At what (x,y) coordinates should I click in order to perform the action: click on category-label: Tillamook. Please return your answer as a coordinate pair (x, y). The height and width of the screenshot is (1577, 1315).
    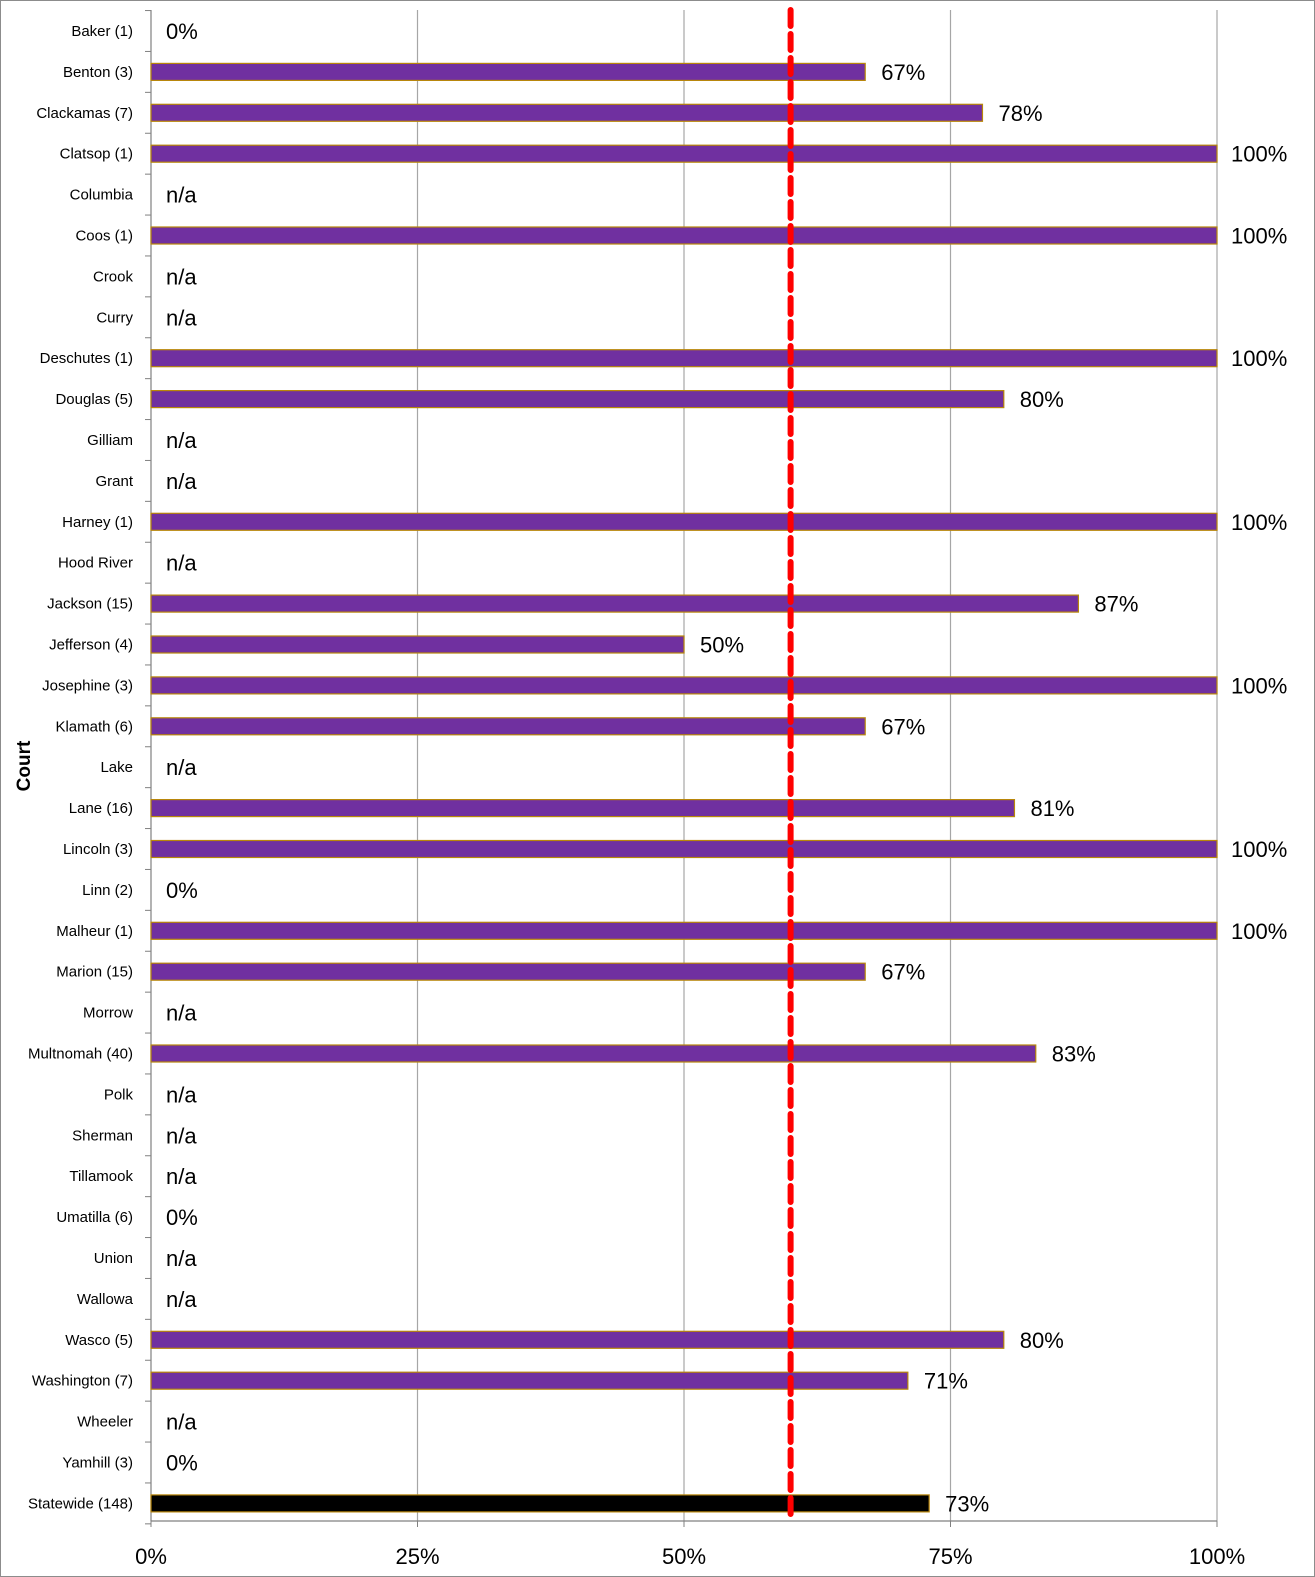
    Looking at the image, I should click on (101, 1176).